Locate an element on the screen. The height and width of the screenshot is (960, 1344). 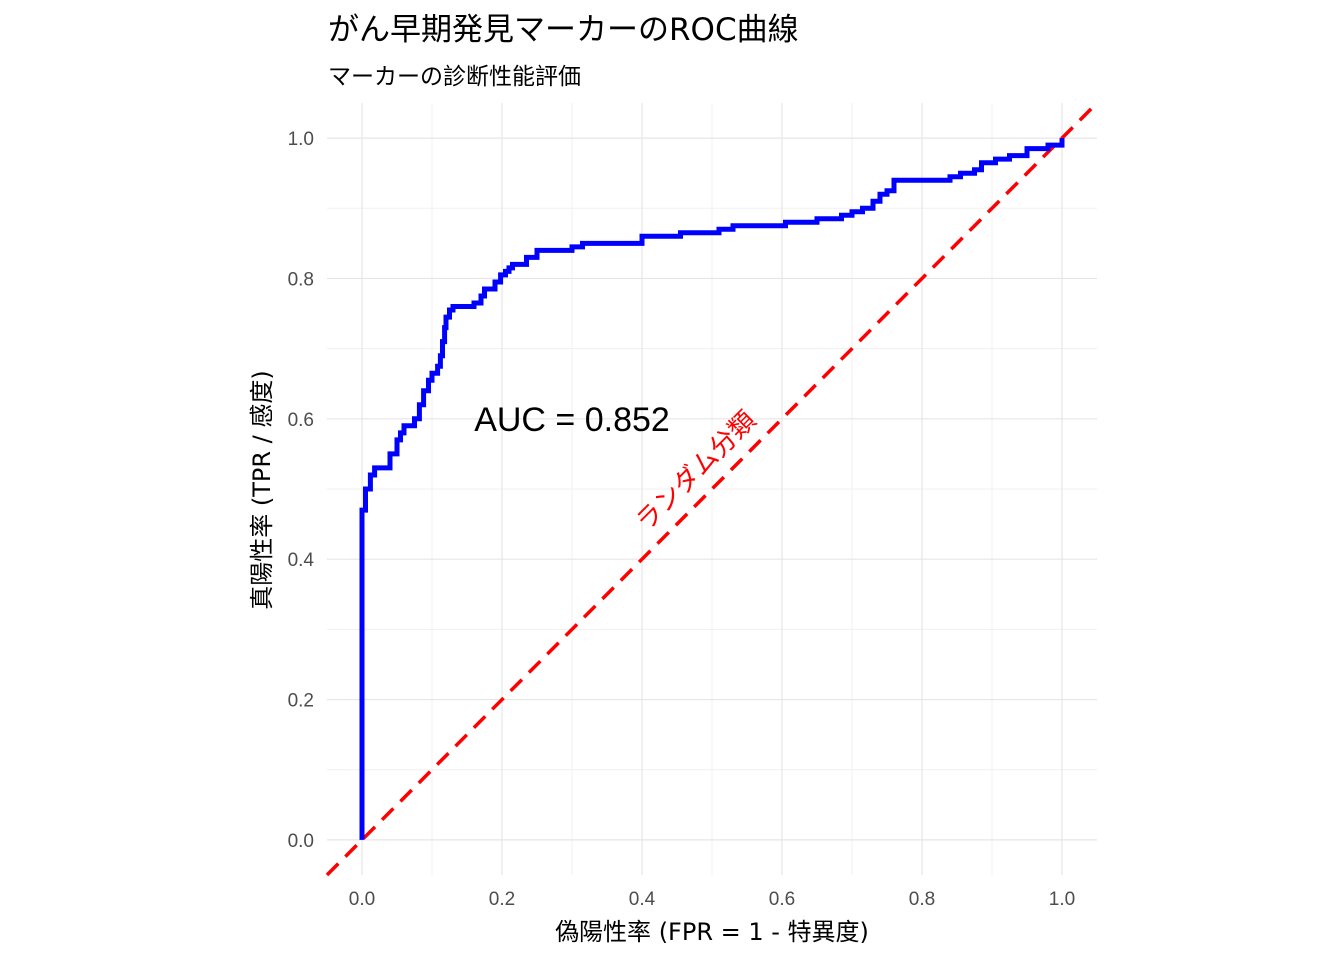
x-tick-label: 0.0 is located at coordinates (362, 899).